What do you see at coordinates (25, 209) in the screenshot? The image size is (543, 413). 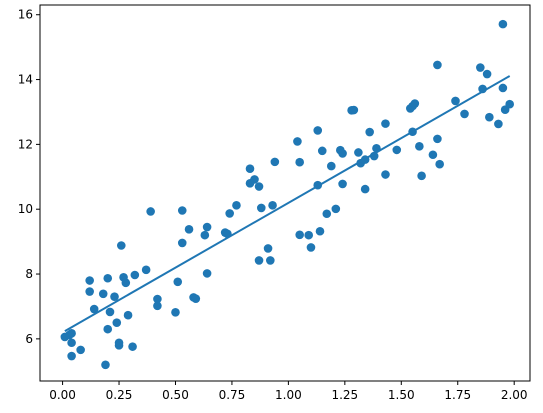 I see `y-tick-label: 10` at bounding box center [25, 209].